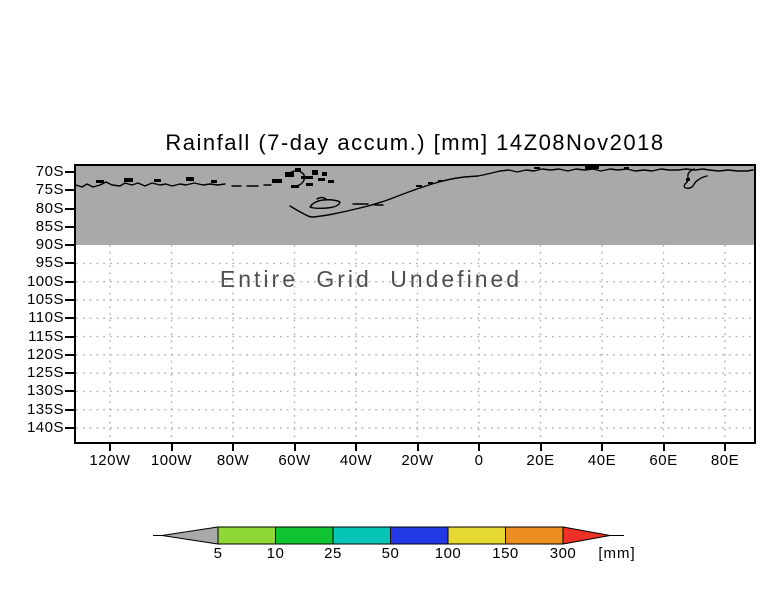 This screenshot has width=784, height=612. Describe the element at coordinates (171, 460) in the screenshot. I see `x-axis-label: 100W` at that location.